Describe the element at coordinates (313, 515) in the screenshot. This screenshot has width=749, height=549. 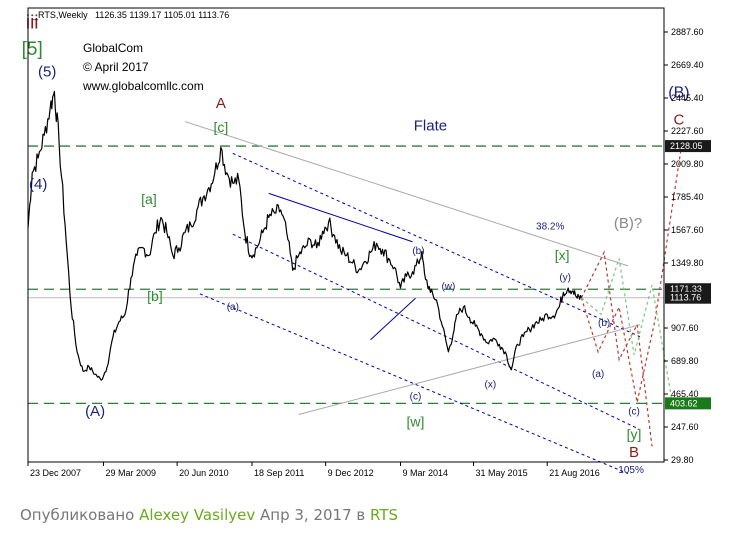
I see `caption-date: Апр 3, 2017 в` at that location.